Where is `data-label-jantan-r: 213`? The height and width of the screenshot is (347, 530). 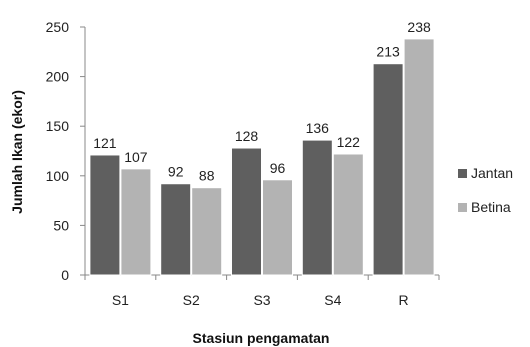
data-label-jantan-r: 213 is located at coordinates (388, 52).